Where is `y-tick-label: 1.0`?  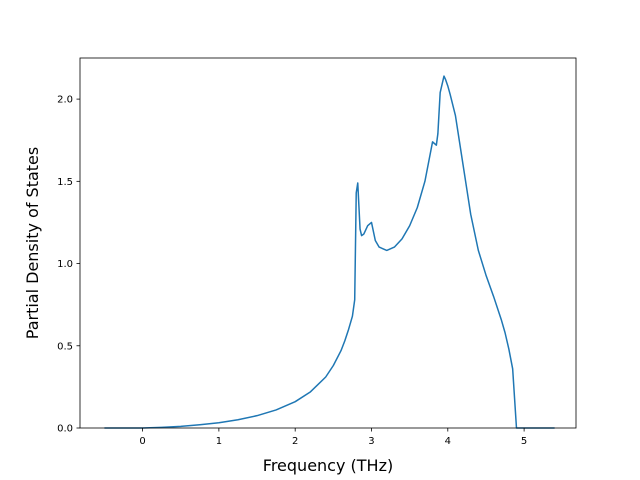
y-tick-label: 1.0 is located at coordinates (65, 264).